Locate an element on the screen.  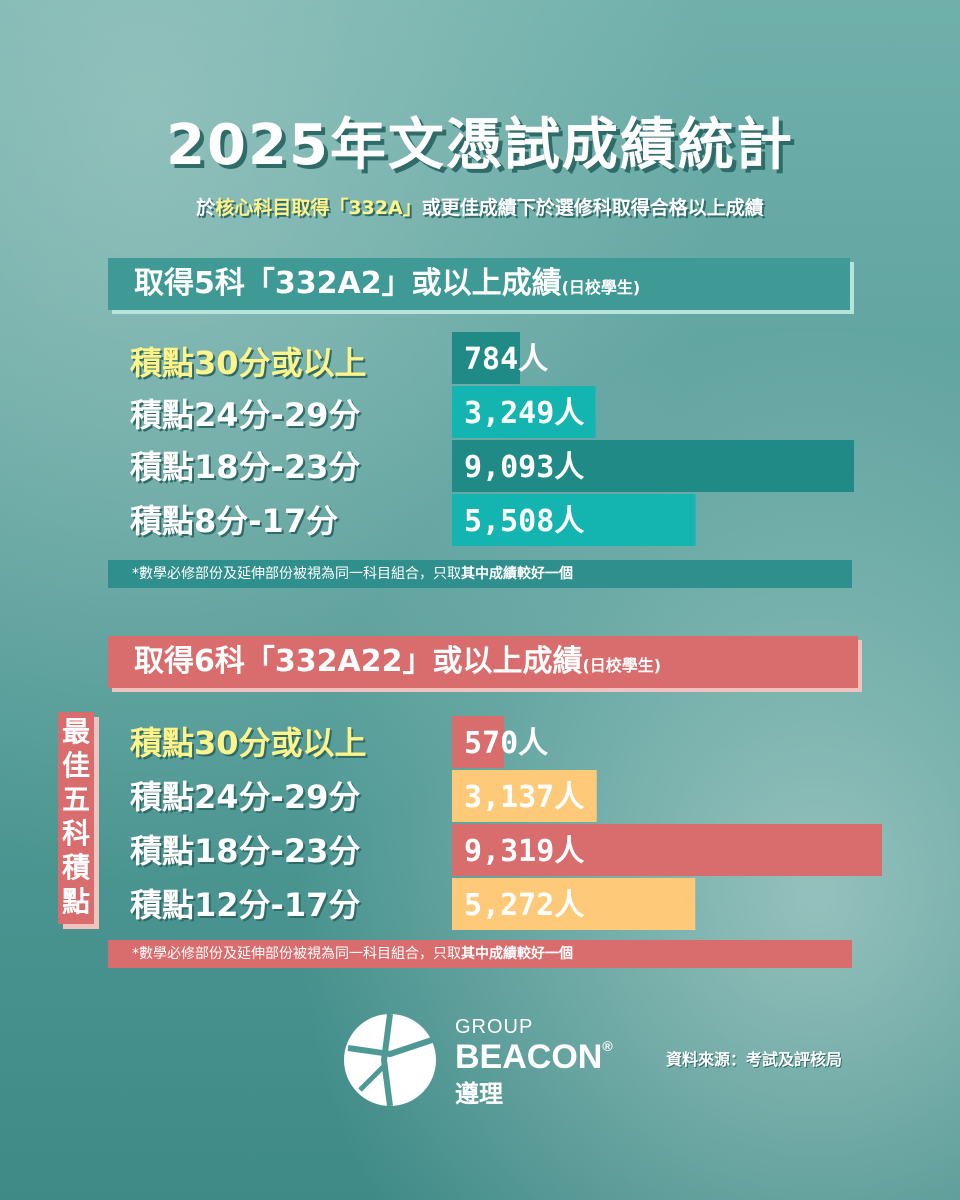
chart-1-footnote: *數學必修部份及延伸部份被視為同一科目組合，只取其中成績較好一個 is located at coordinates (480, 574).